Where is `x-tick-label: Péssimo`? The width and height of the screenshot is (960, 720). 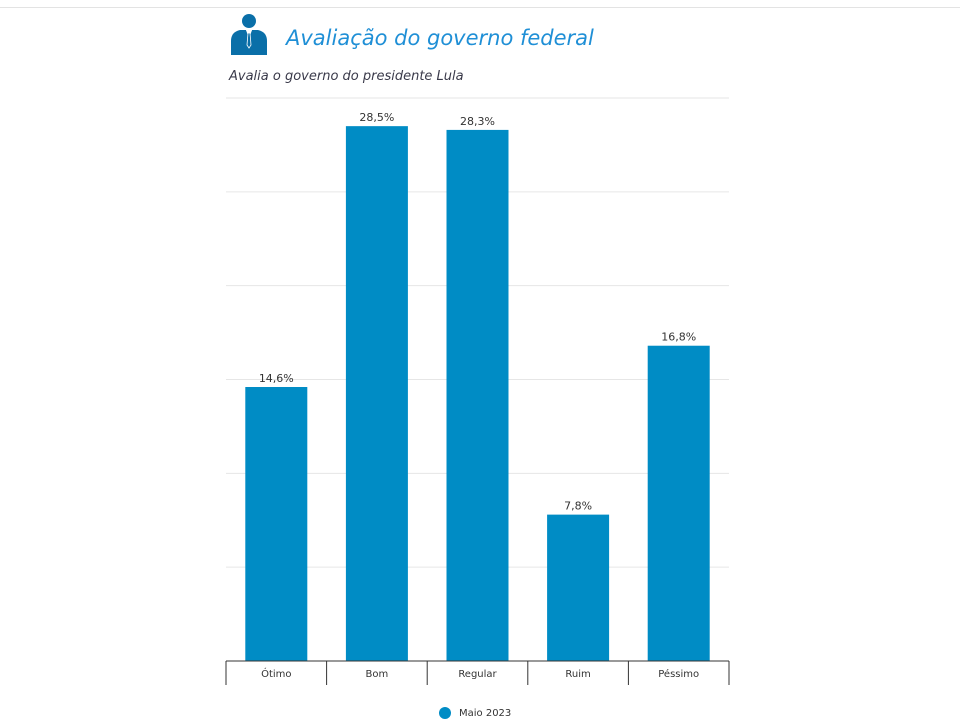 x-tick-label: Péssimo is located at coordinates (678, 674).